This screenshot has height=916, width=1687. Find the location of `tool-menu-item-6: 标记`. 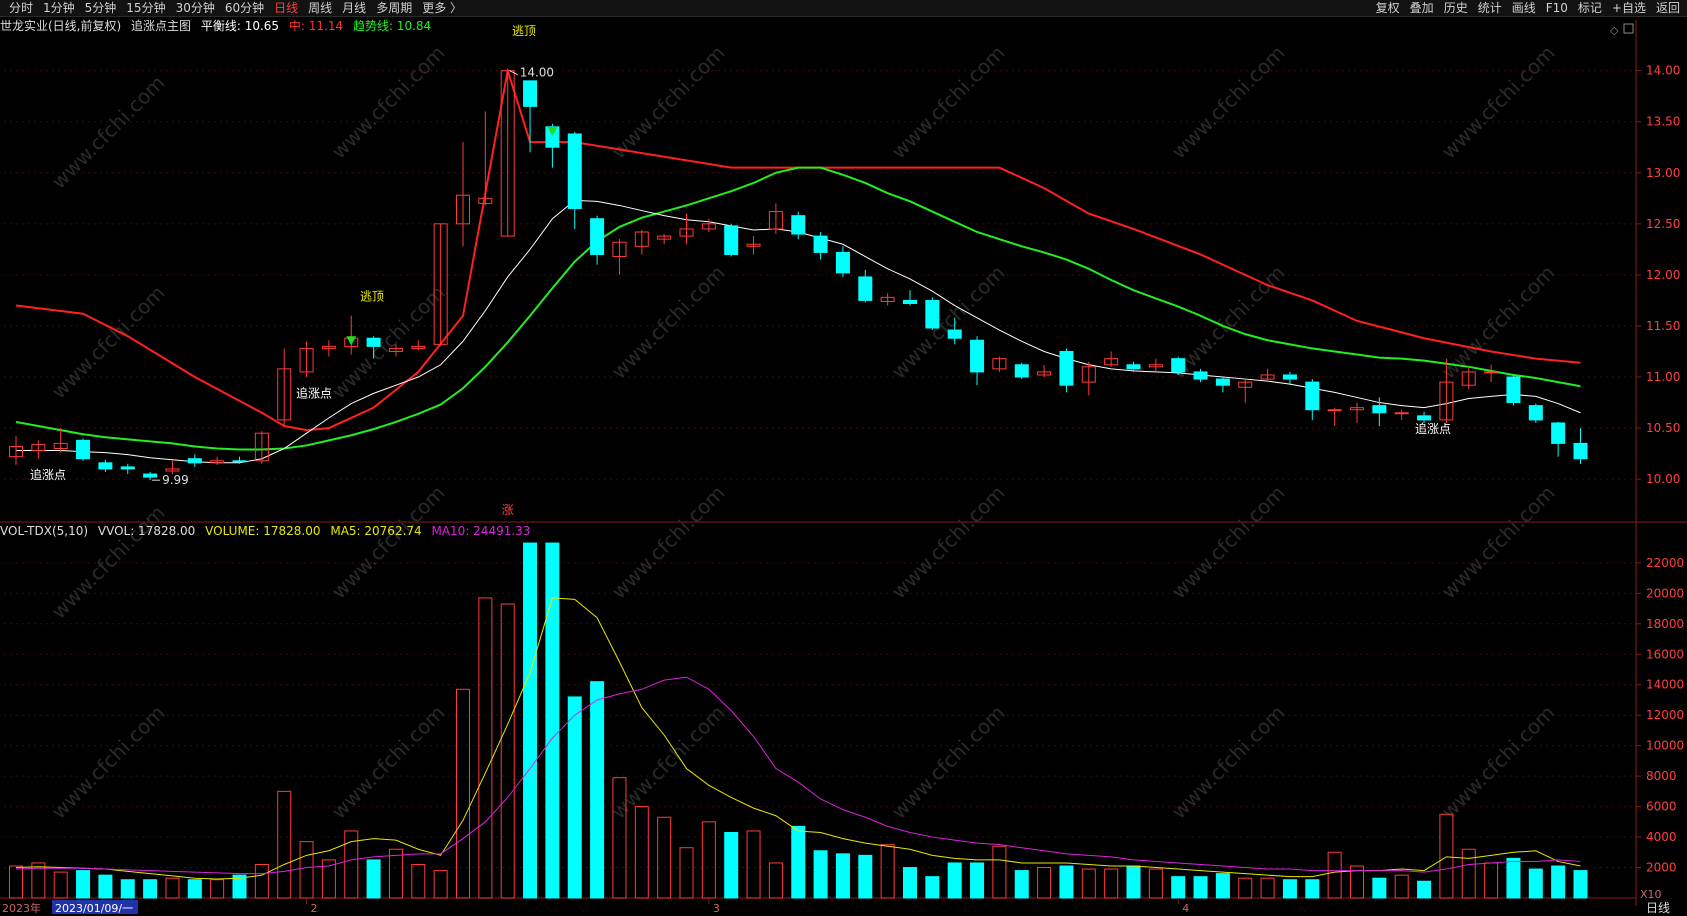

tool-menu-item-6: 标记 is located at coordinates (1589, 8).